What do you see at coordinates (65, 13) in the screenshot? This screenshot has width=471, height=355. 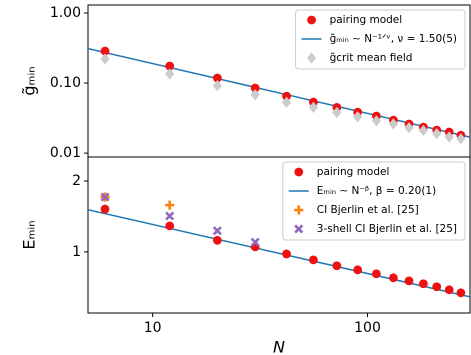 I see `y-tick-label: 1.00` at bounding box center [65, 13].